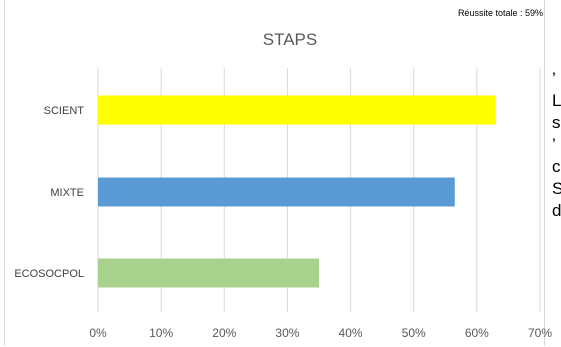 Image resolution: width=561 pixels, height=347 pixels. I want to click on cropped-side-text: ’ L s ’ c S d, so click(556, 145).